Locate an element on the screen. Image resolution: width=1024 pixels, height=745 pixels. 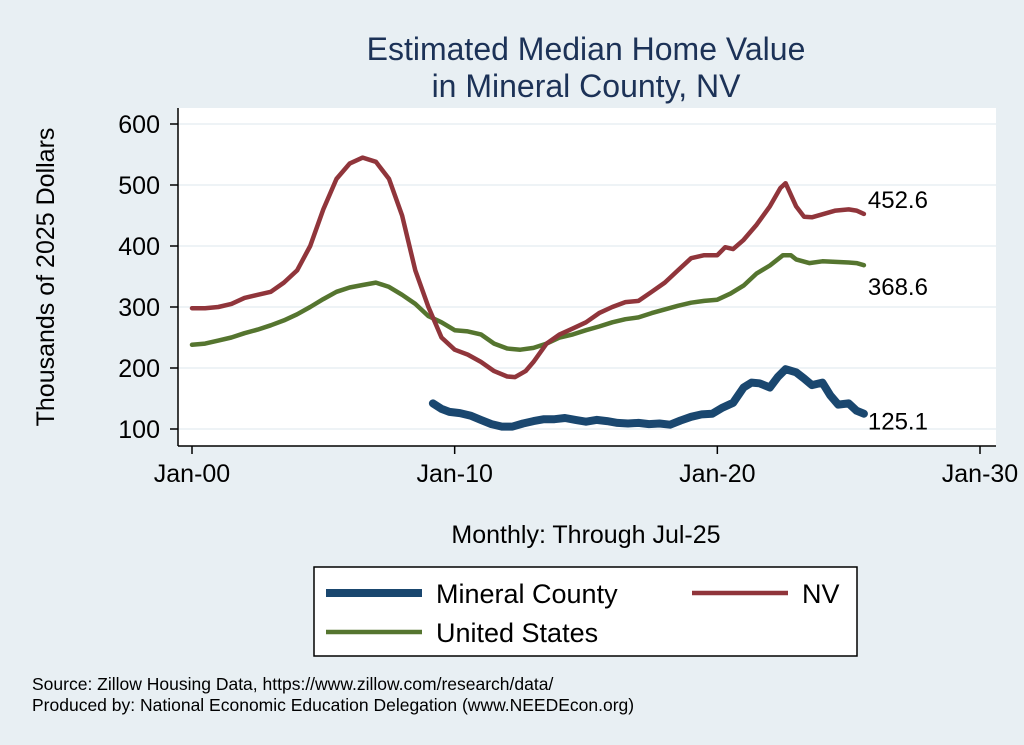
chart-title-line-1: Estimated Median Home Value is located at coordinates (586, 49).